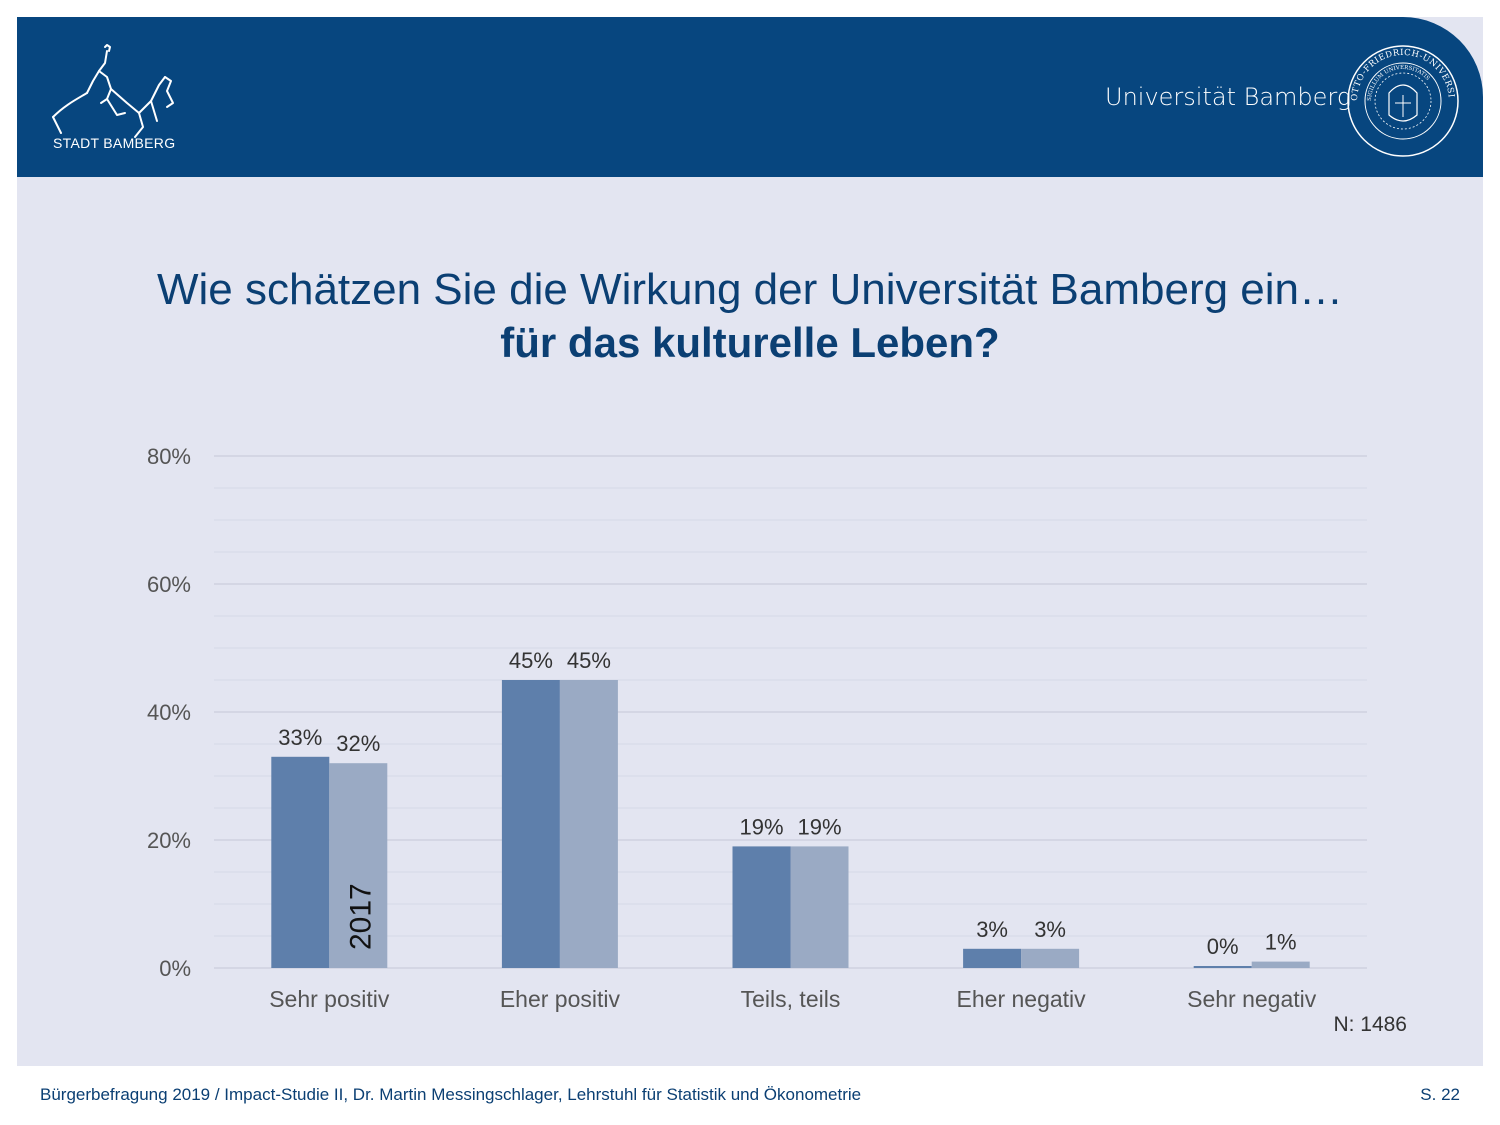  I want to click on university-name: Universität Bamberg, so click(1228, 97).